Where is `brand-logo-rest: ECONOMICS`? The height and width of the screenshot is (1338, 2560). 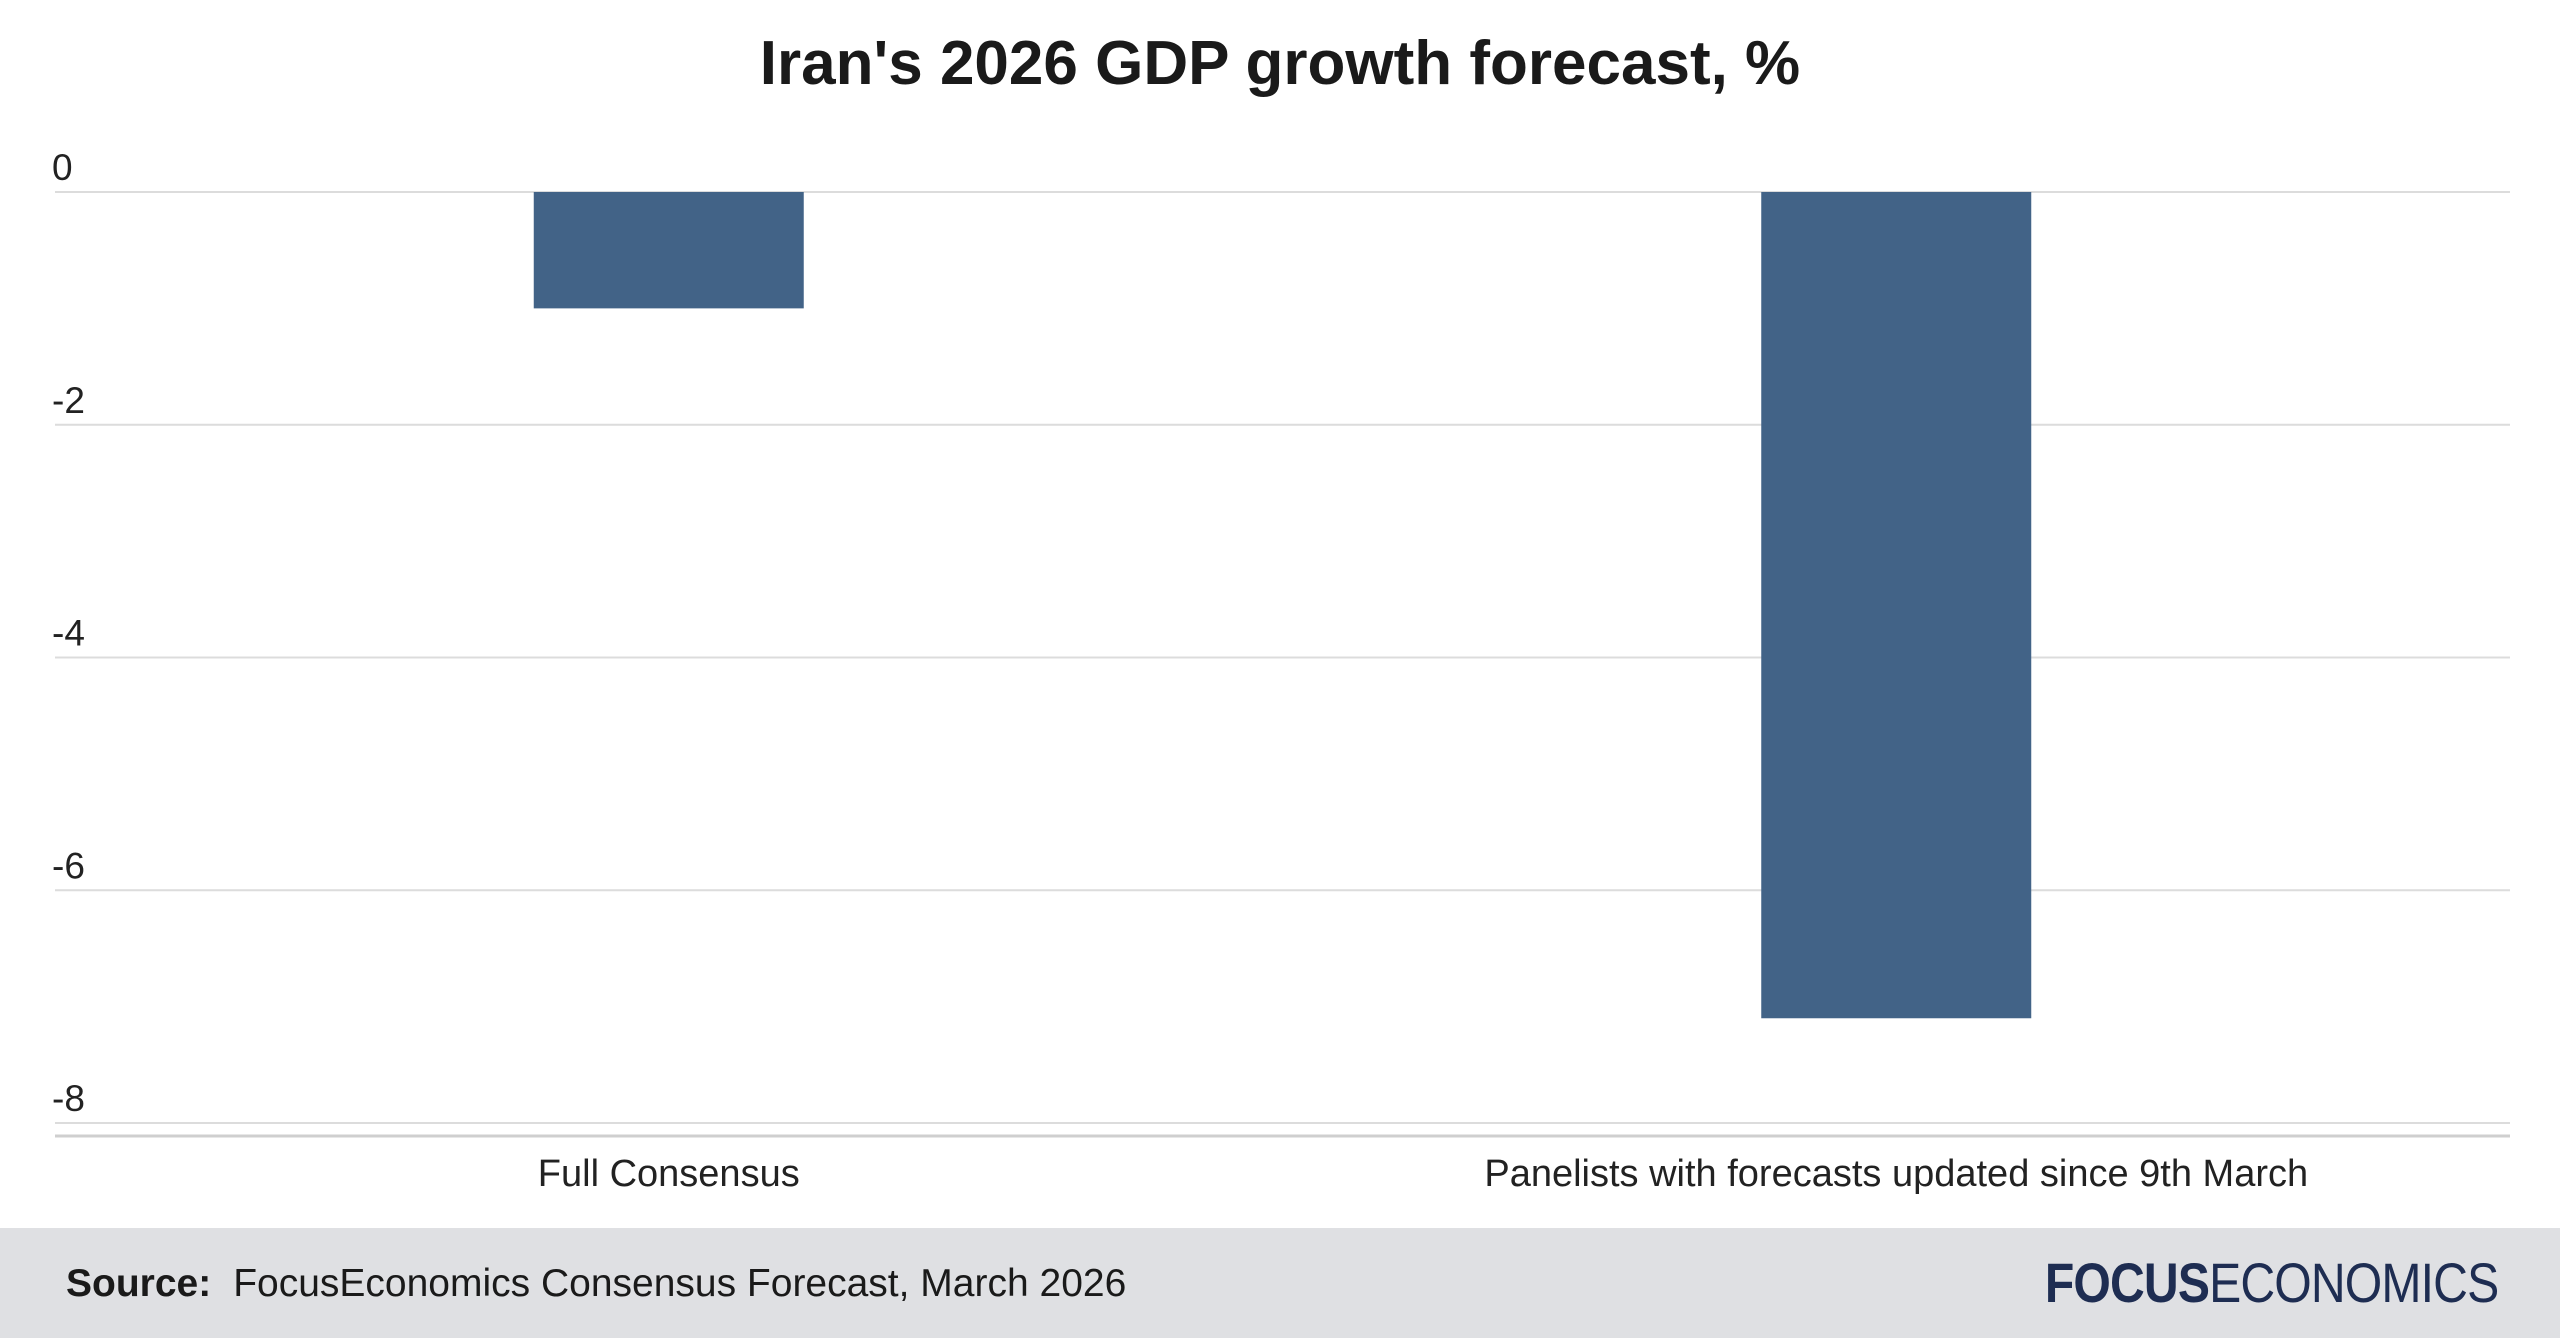 brand-logo-rest: ECONOMICS is located at coordinates (2353, 1282).